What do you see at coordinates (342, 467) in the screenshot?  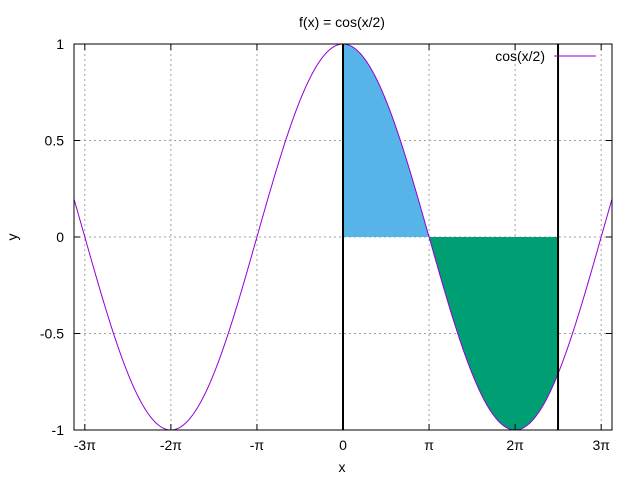 I see `x-axis-label: x` at bounding box center [342, 467].